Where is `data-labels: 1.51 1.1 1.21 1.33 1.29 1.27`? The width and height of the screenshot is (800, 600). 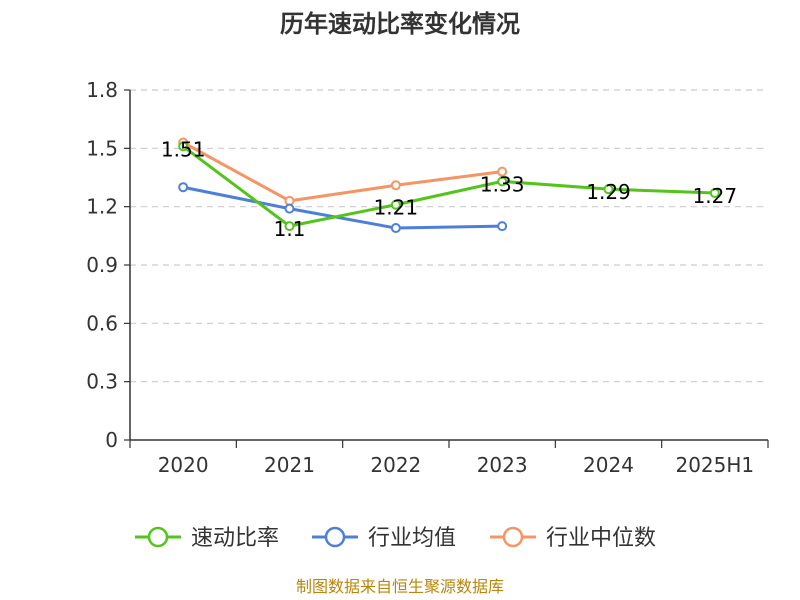
data-labels: 1.51 1.1 1.21 1.33 1.29 1.27 is located at coordinates (449, 189).